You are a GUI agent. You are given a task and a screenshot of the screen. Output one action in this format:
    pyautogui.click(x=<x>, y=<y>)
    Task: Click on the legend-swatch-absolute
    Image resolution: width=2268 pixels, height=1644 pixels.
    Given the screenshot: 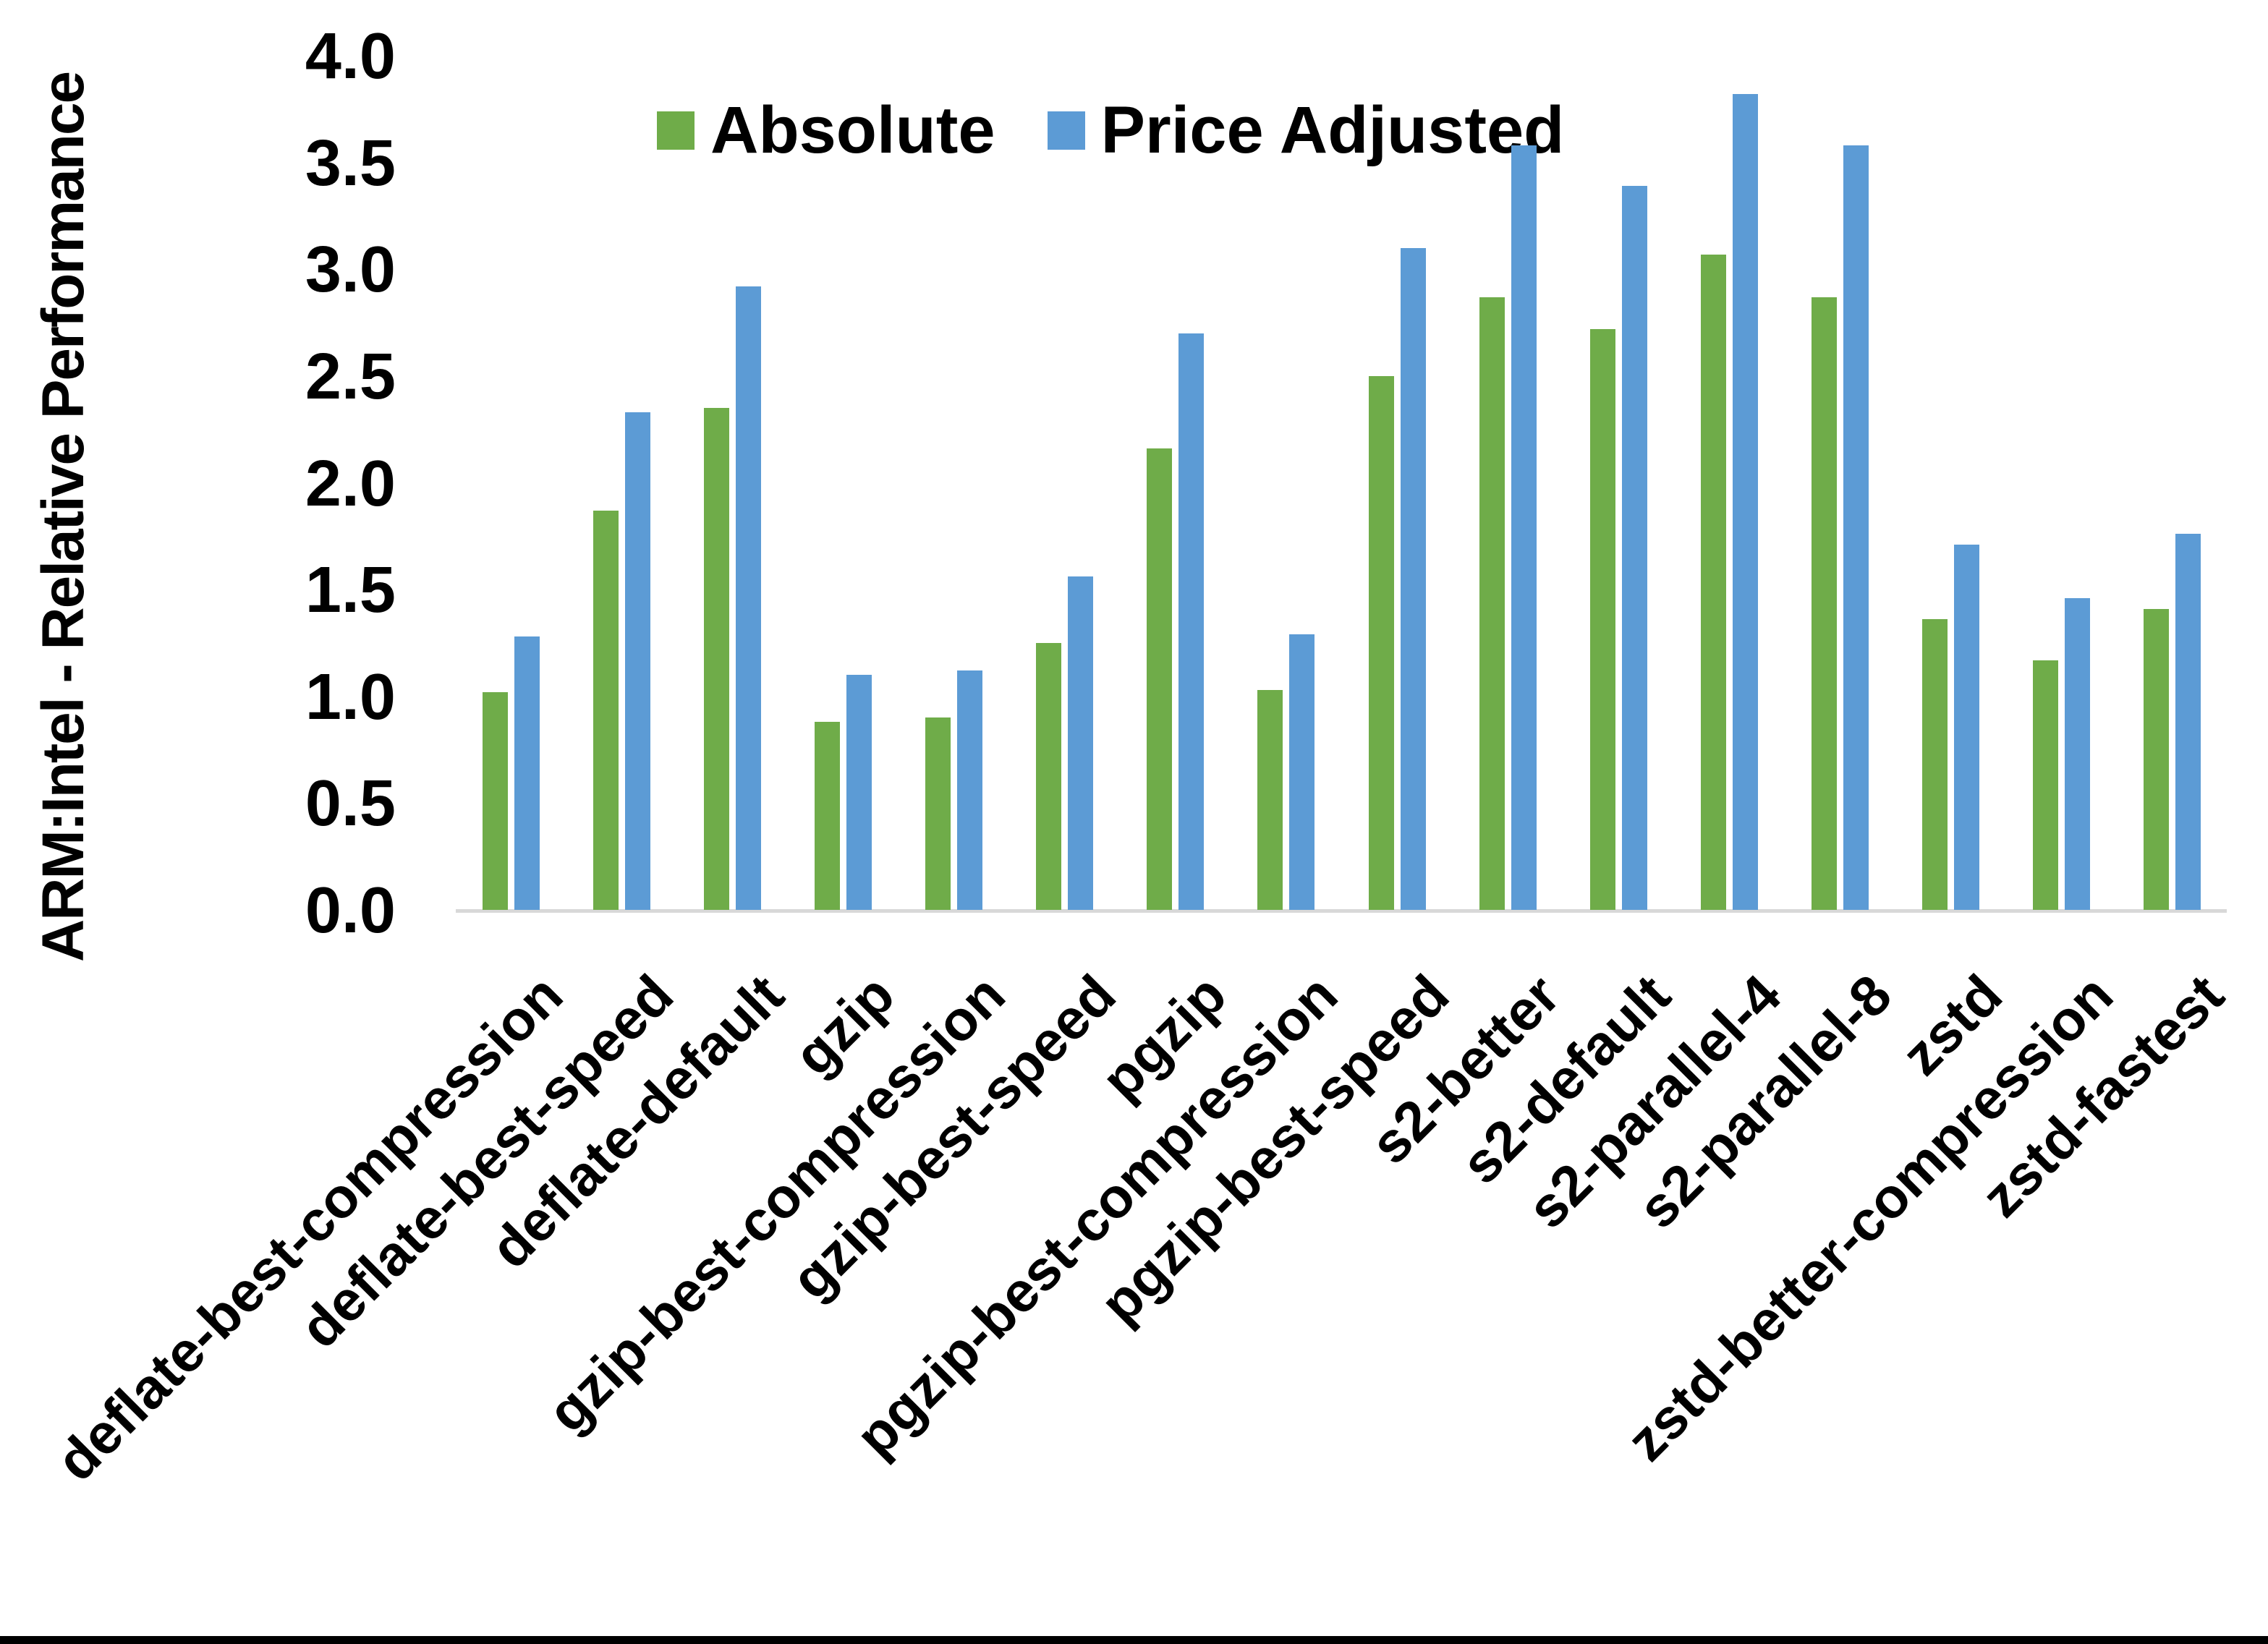 What is the action you would take?
    pyautogui.click(x=676, y=130)
    